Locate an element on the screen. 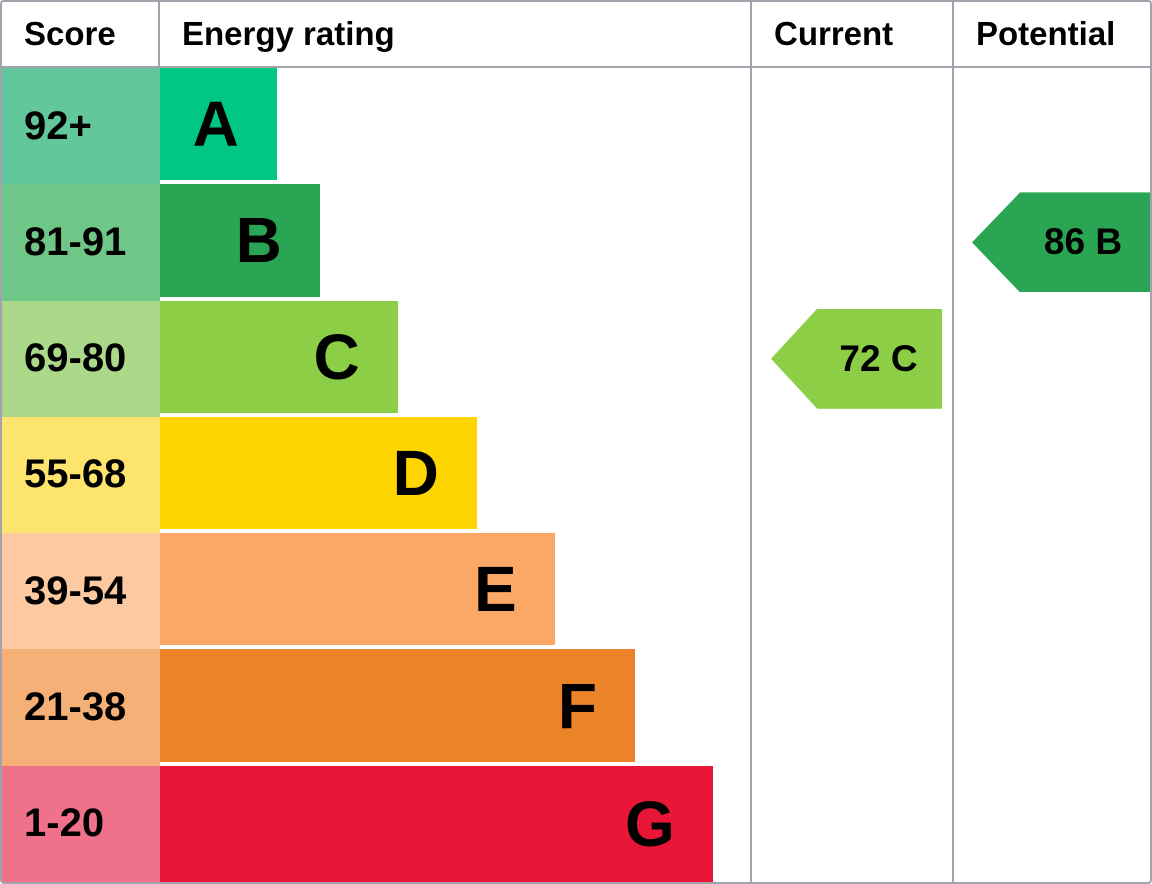 This screenshot has height=884, width=1152. score-range-label-c: 69-80 is located at coordinates (81, 358).